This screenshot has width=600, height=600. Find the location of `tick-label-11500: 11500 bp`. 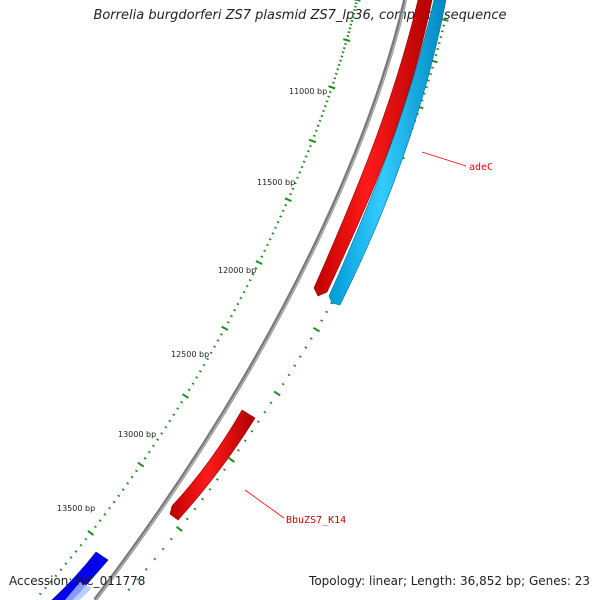

tick-label-11500: 11500 bp is located at coordinates (276, 182).